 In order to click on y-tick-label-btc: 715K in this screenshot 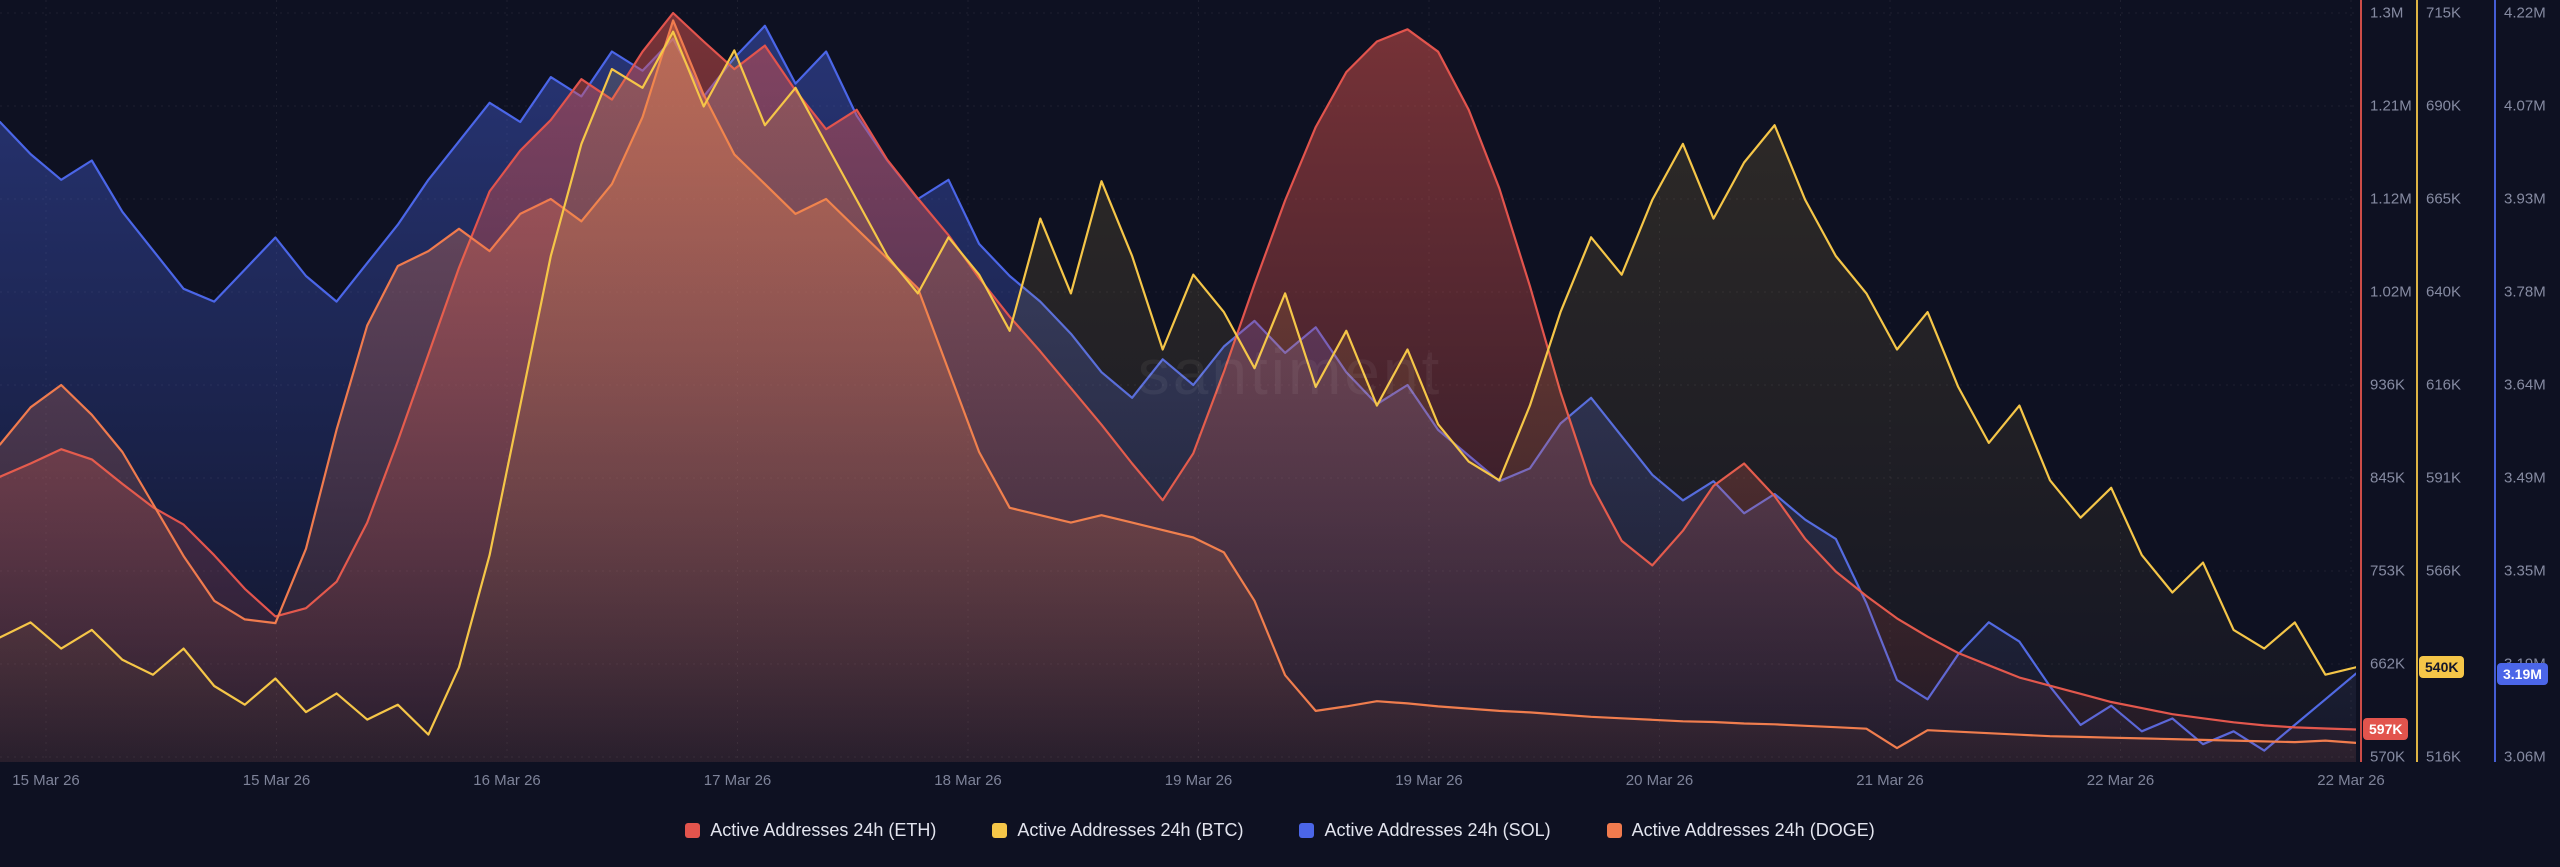, I will do `click(2444, 13)`.